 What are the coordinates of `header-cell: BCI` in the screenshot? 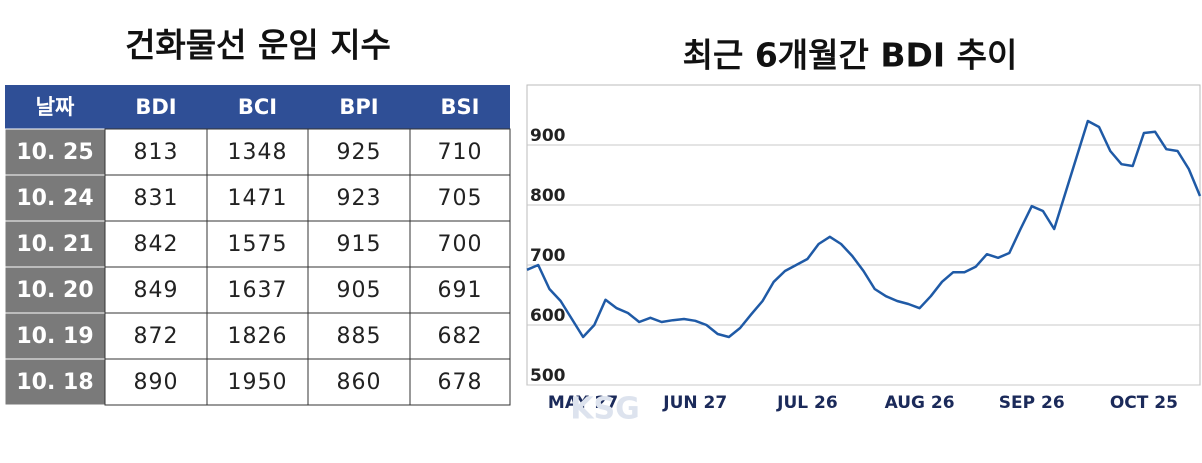 It's located at (257, 107).